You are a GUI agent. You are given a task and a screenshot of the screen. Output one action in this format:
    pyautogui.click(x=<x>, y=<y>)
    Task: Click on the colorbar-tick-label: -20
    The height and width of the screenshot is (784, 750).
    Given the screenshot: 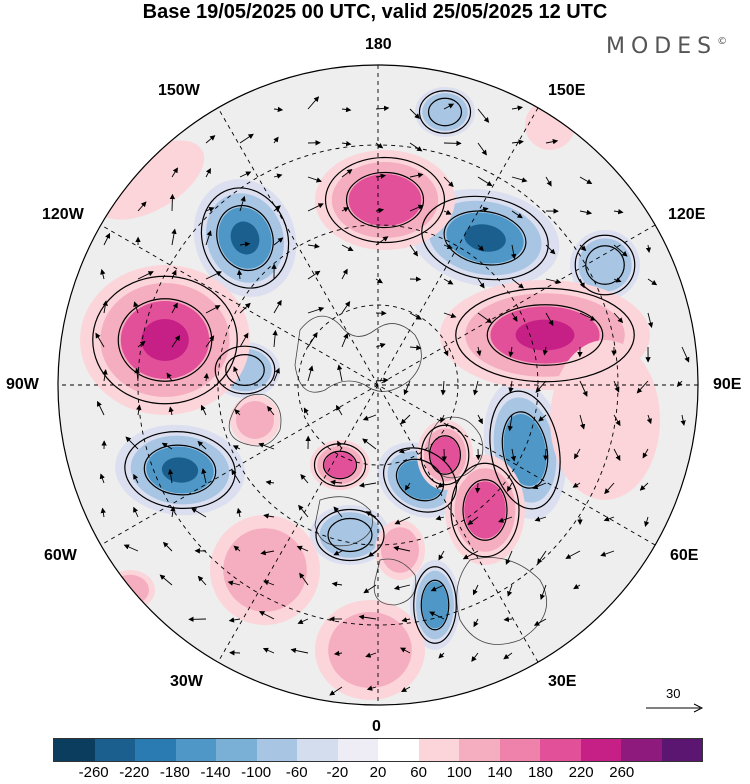 What is the action you would take?
    pyautogui.click(x=338, y=772)
    